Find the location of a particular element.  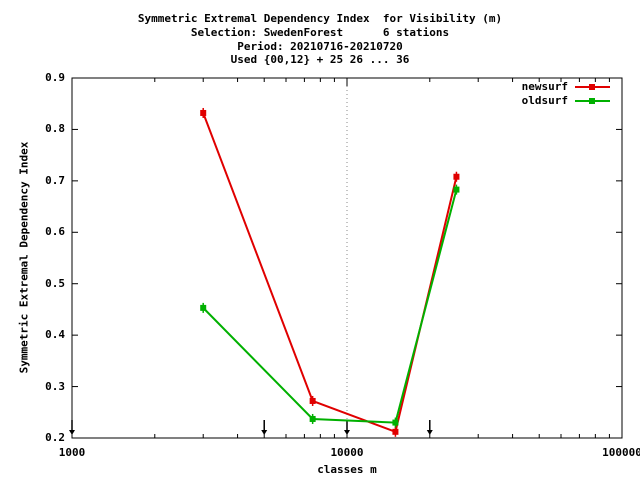

y-tick-label: 0.6 is located at coordinates (55, 232).